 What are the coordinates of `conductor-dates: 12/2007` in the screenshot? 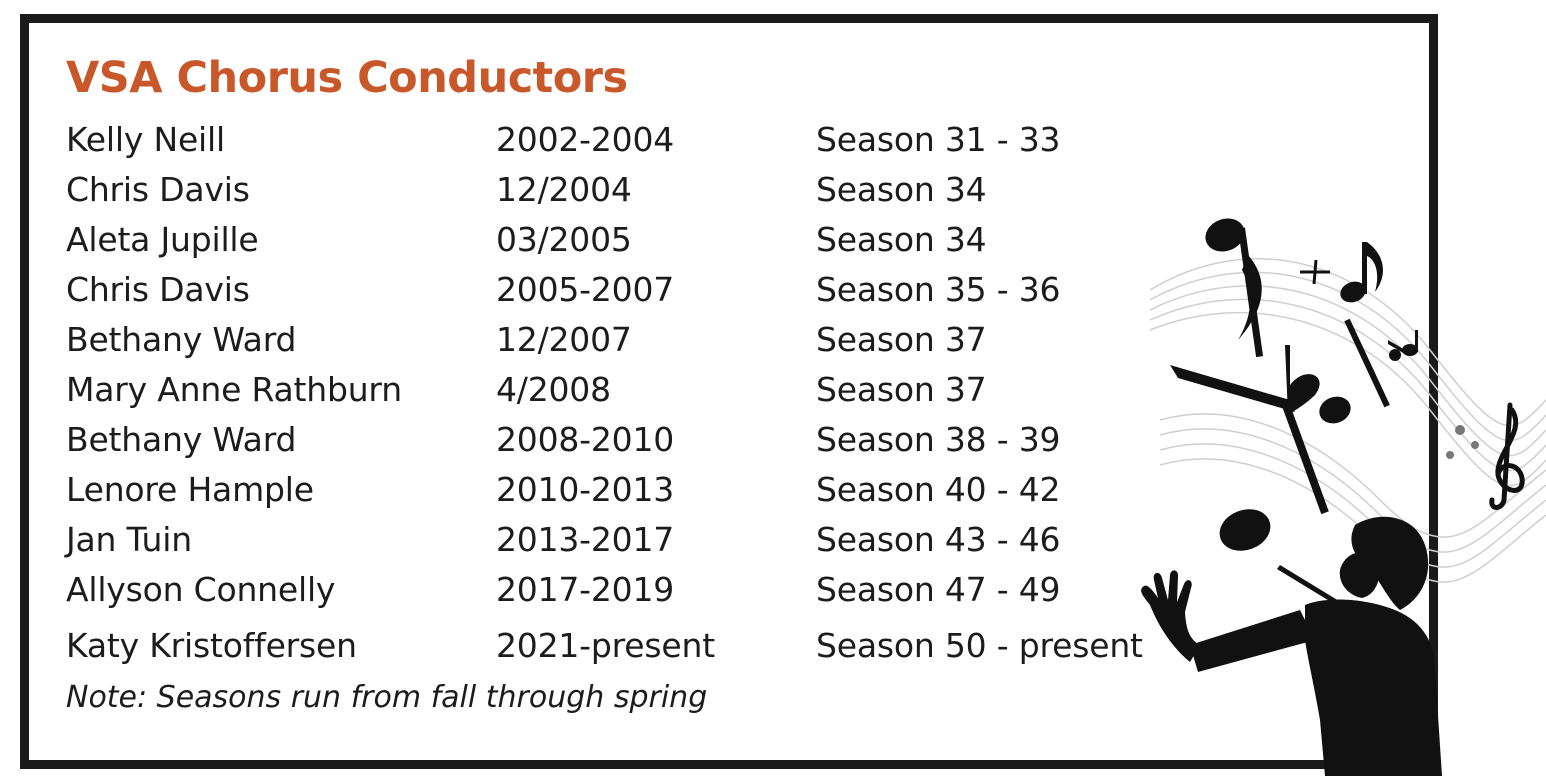 It's located at (564, 339).